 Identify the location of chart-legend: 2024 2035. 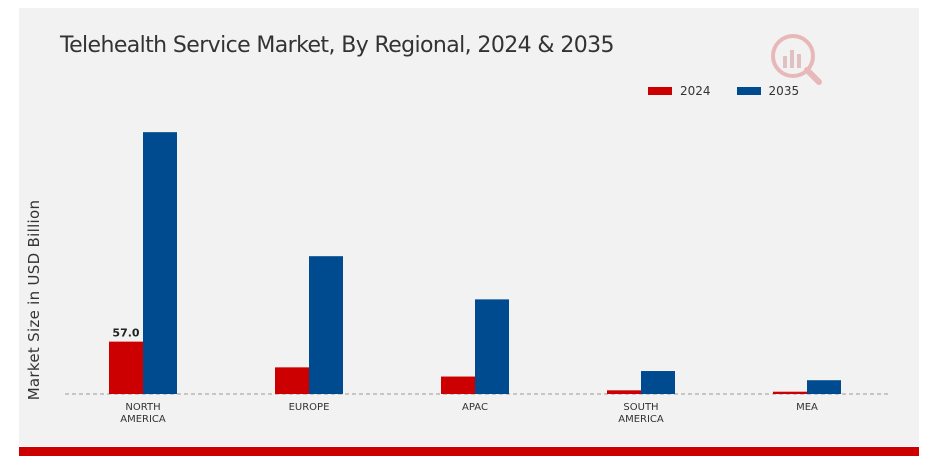
(736, 91).